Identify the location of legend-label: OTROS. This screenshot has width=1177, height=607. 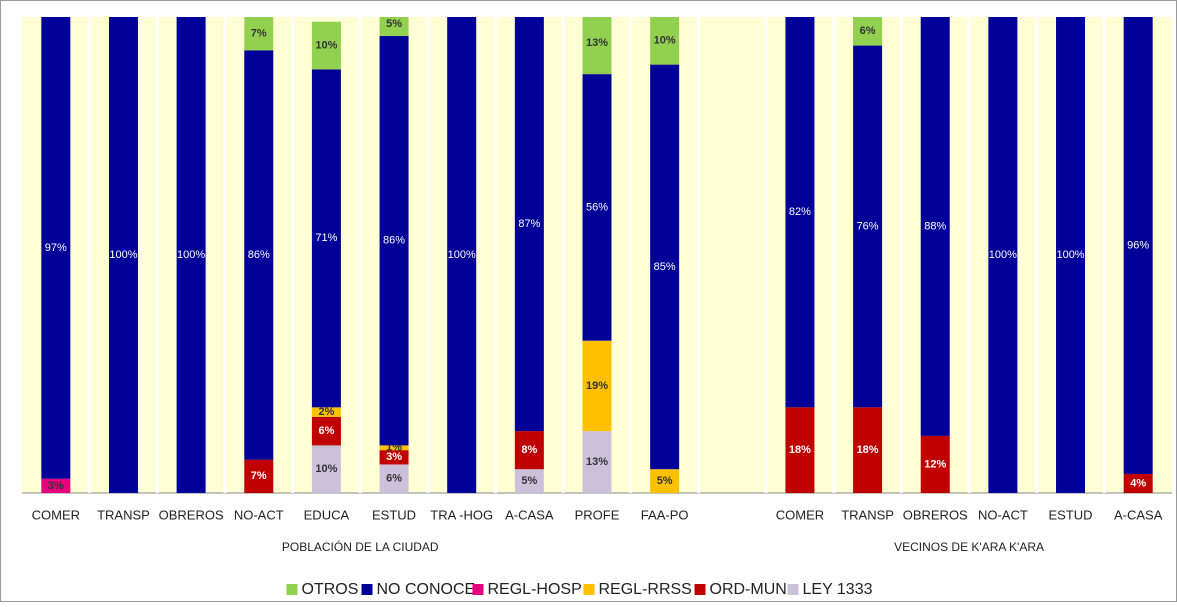
(330, 589).